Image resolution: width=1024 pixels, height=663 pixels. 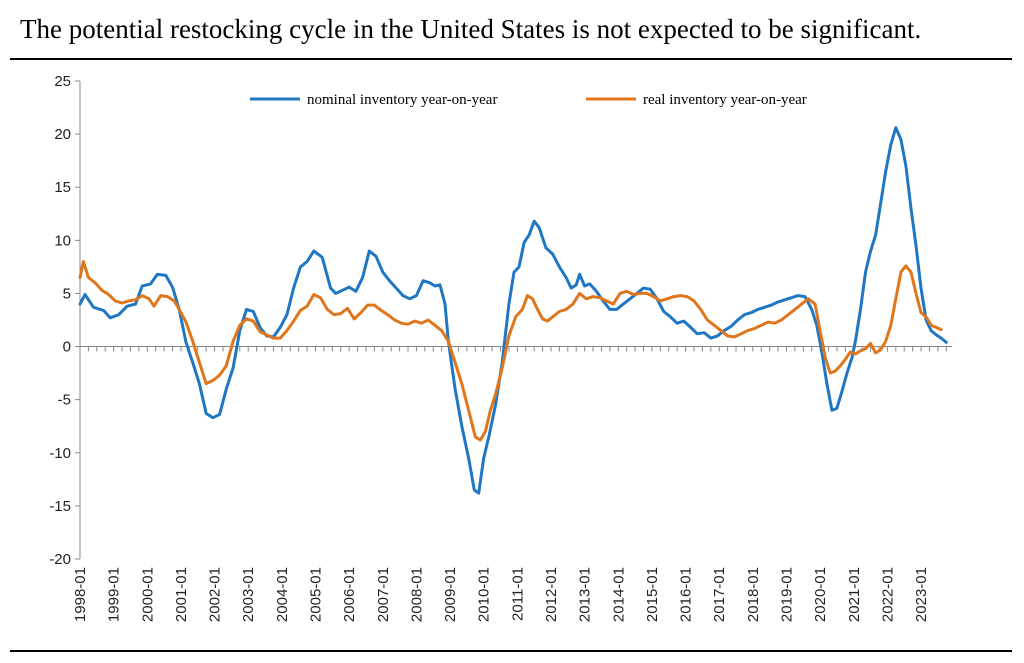 I want to click on x-tick-label: 2021-01, so click(x=854, y=594).